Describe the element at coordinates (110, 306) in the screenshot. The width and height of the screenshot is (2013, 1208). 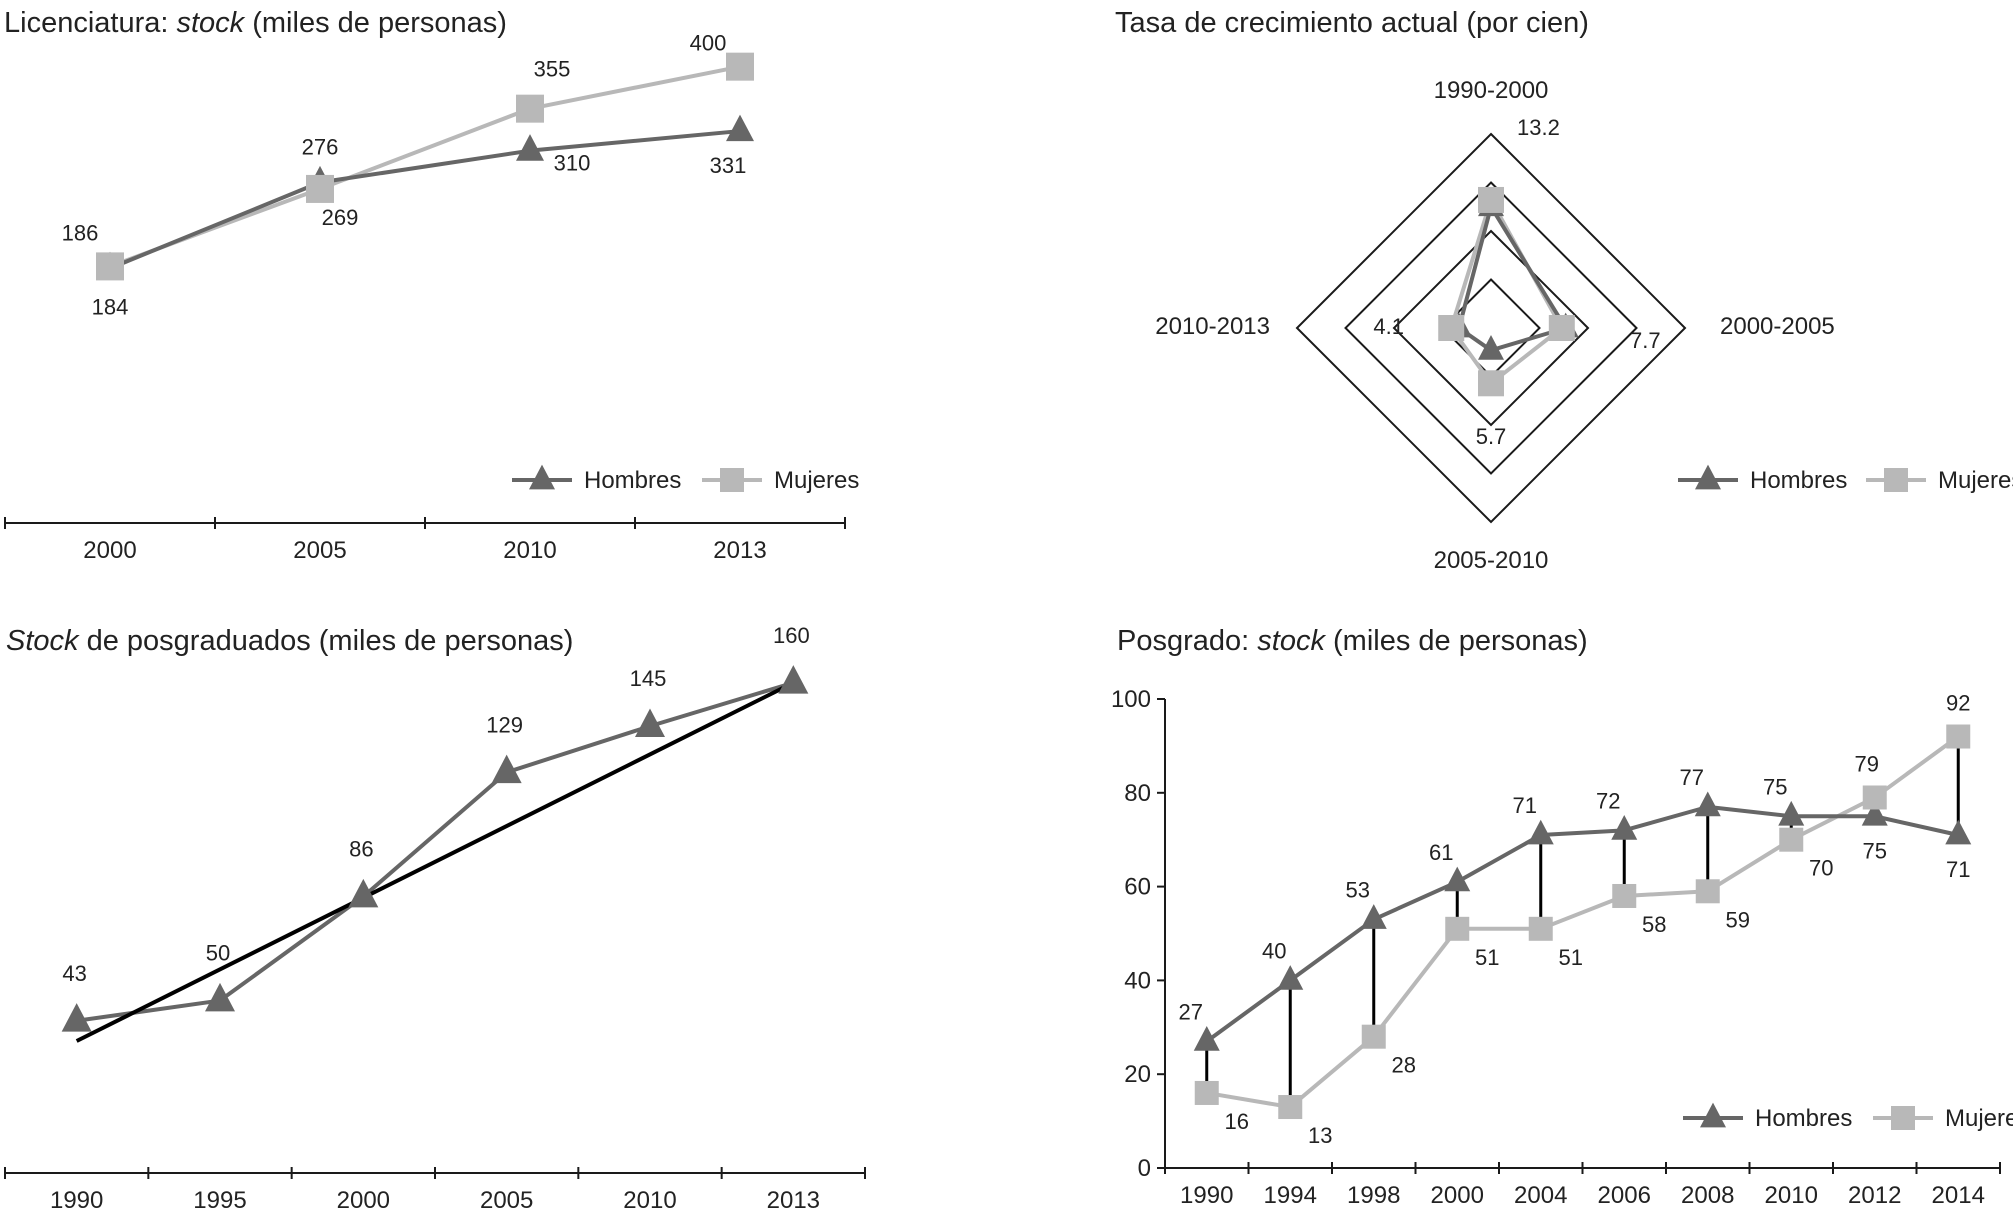
I see `data-label-hombres: 184` at that location.